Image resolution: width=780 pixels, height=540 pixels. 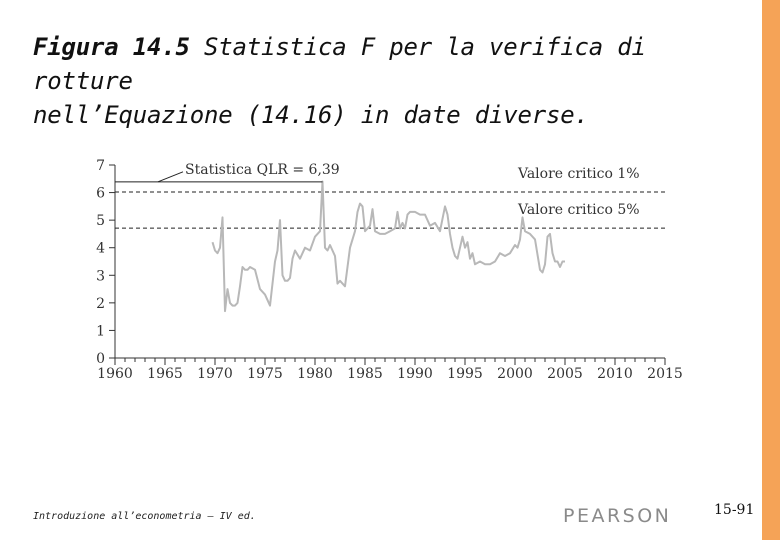 What do you see at coordinates (215, 374) in the screenshot?
I see `x-tick-label: 1970` at bounding box center [215, 374].